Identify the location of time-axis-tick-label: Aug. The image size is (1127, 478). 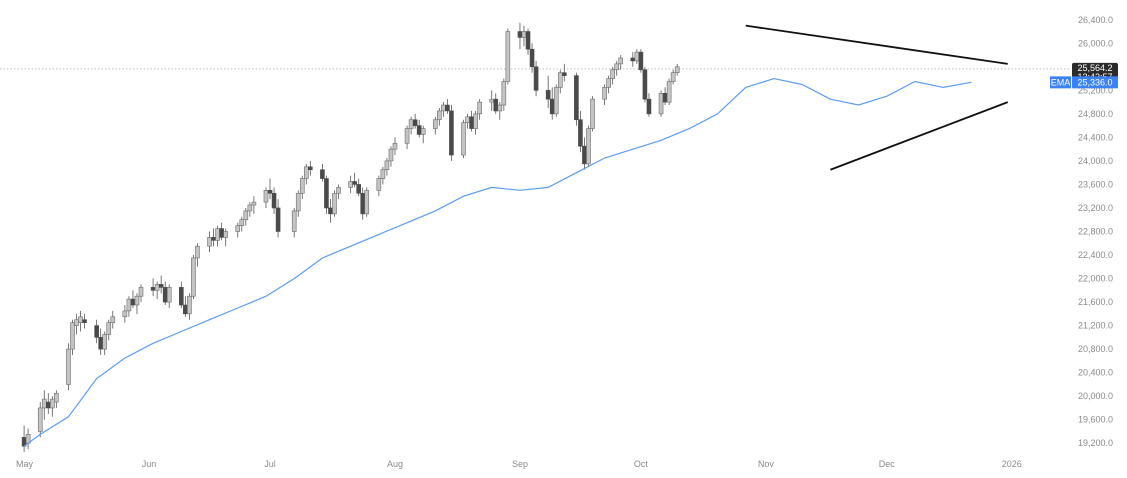
(395, 464).